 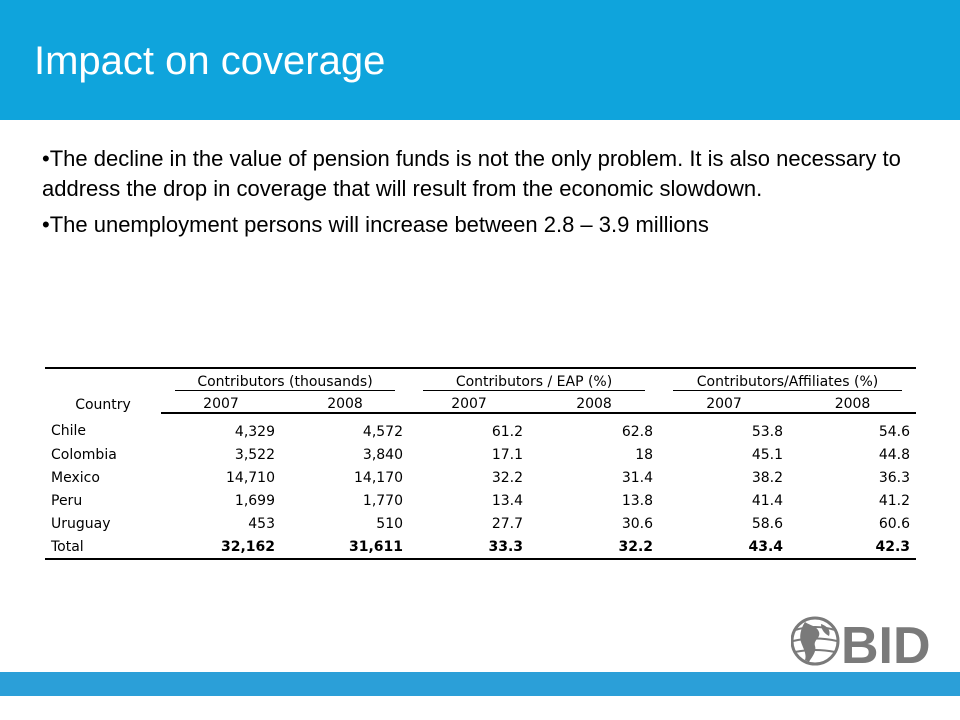 I want to click on country-cell: Peru, so click(x=67, y=500).